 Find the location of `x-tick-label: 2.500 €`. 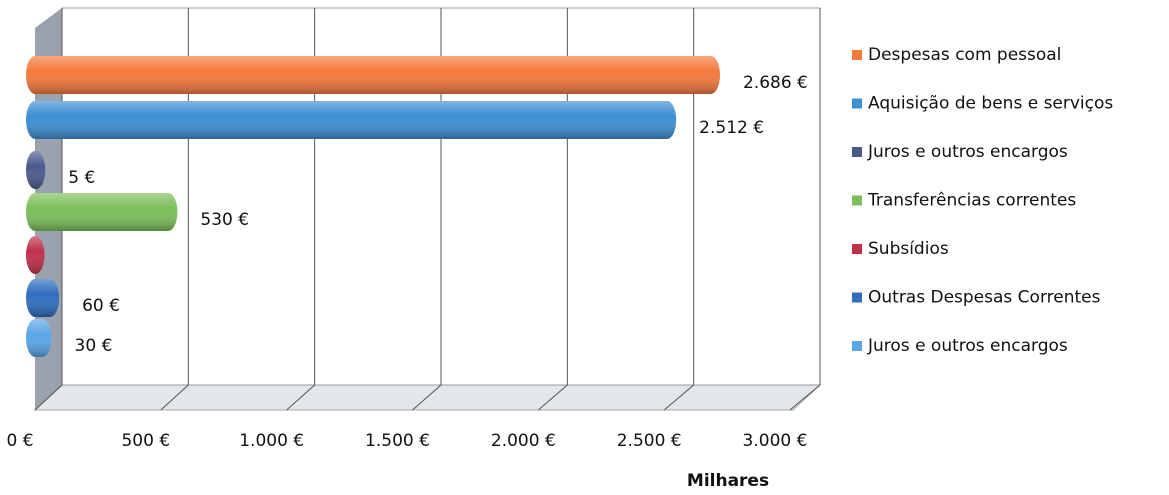

x-tick-label: 2.500 € is located at coordinates (649, 441).